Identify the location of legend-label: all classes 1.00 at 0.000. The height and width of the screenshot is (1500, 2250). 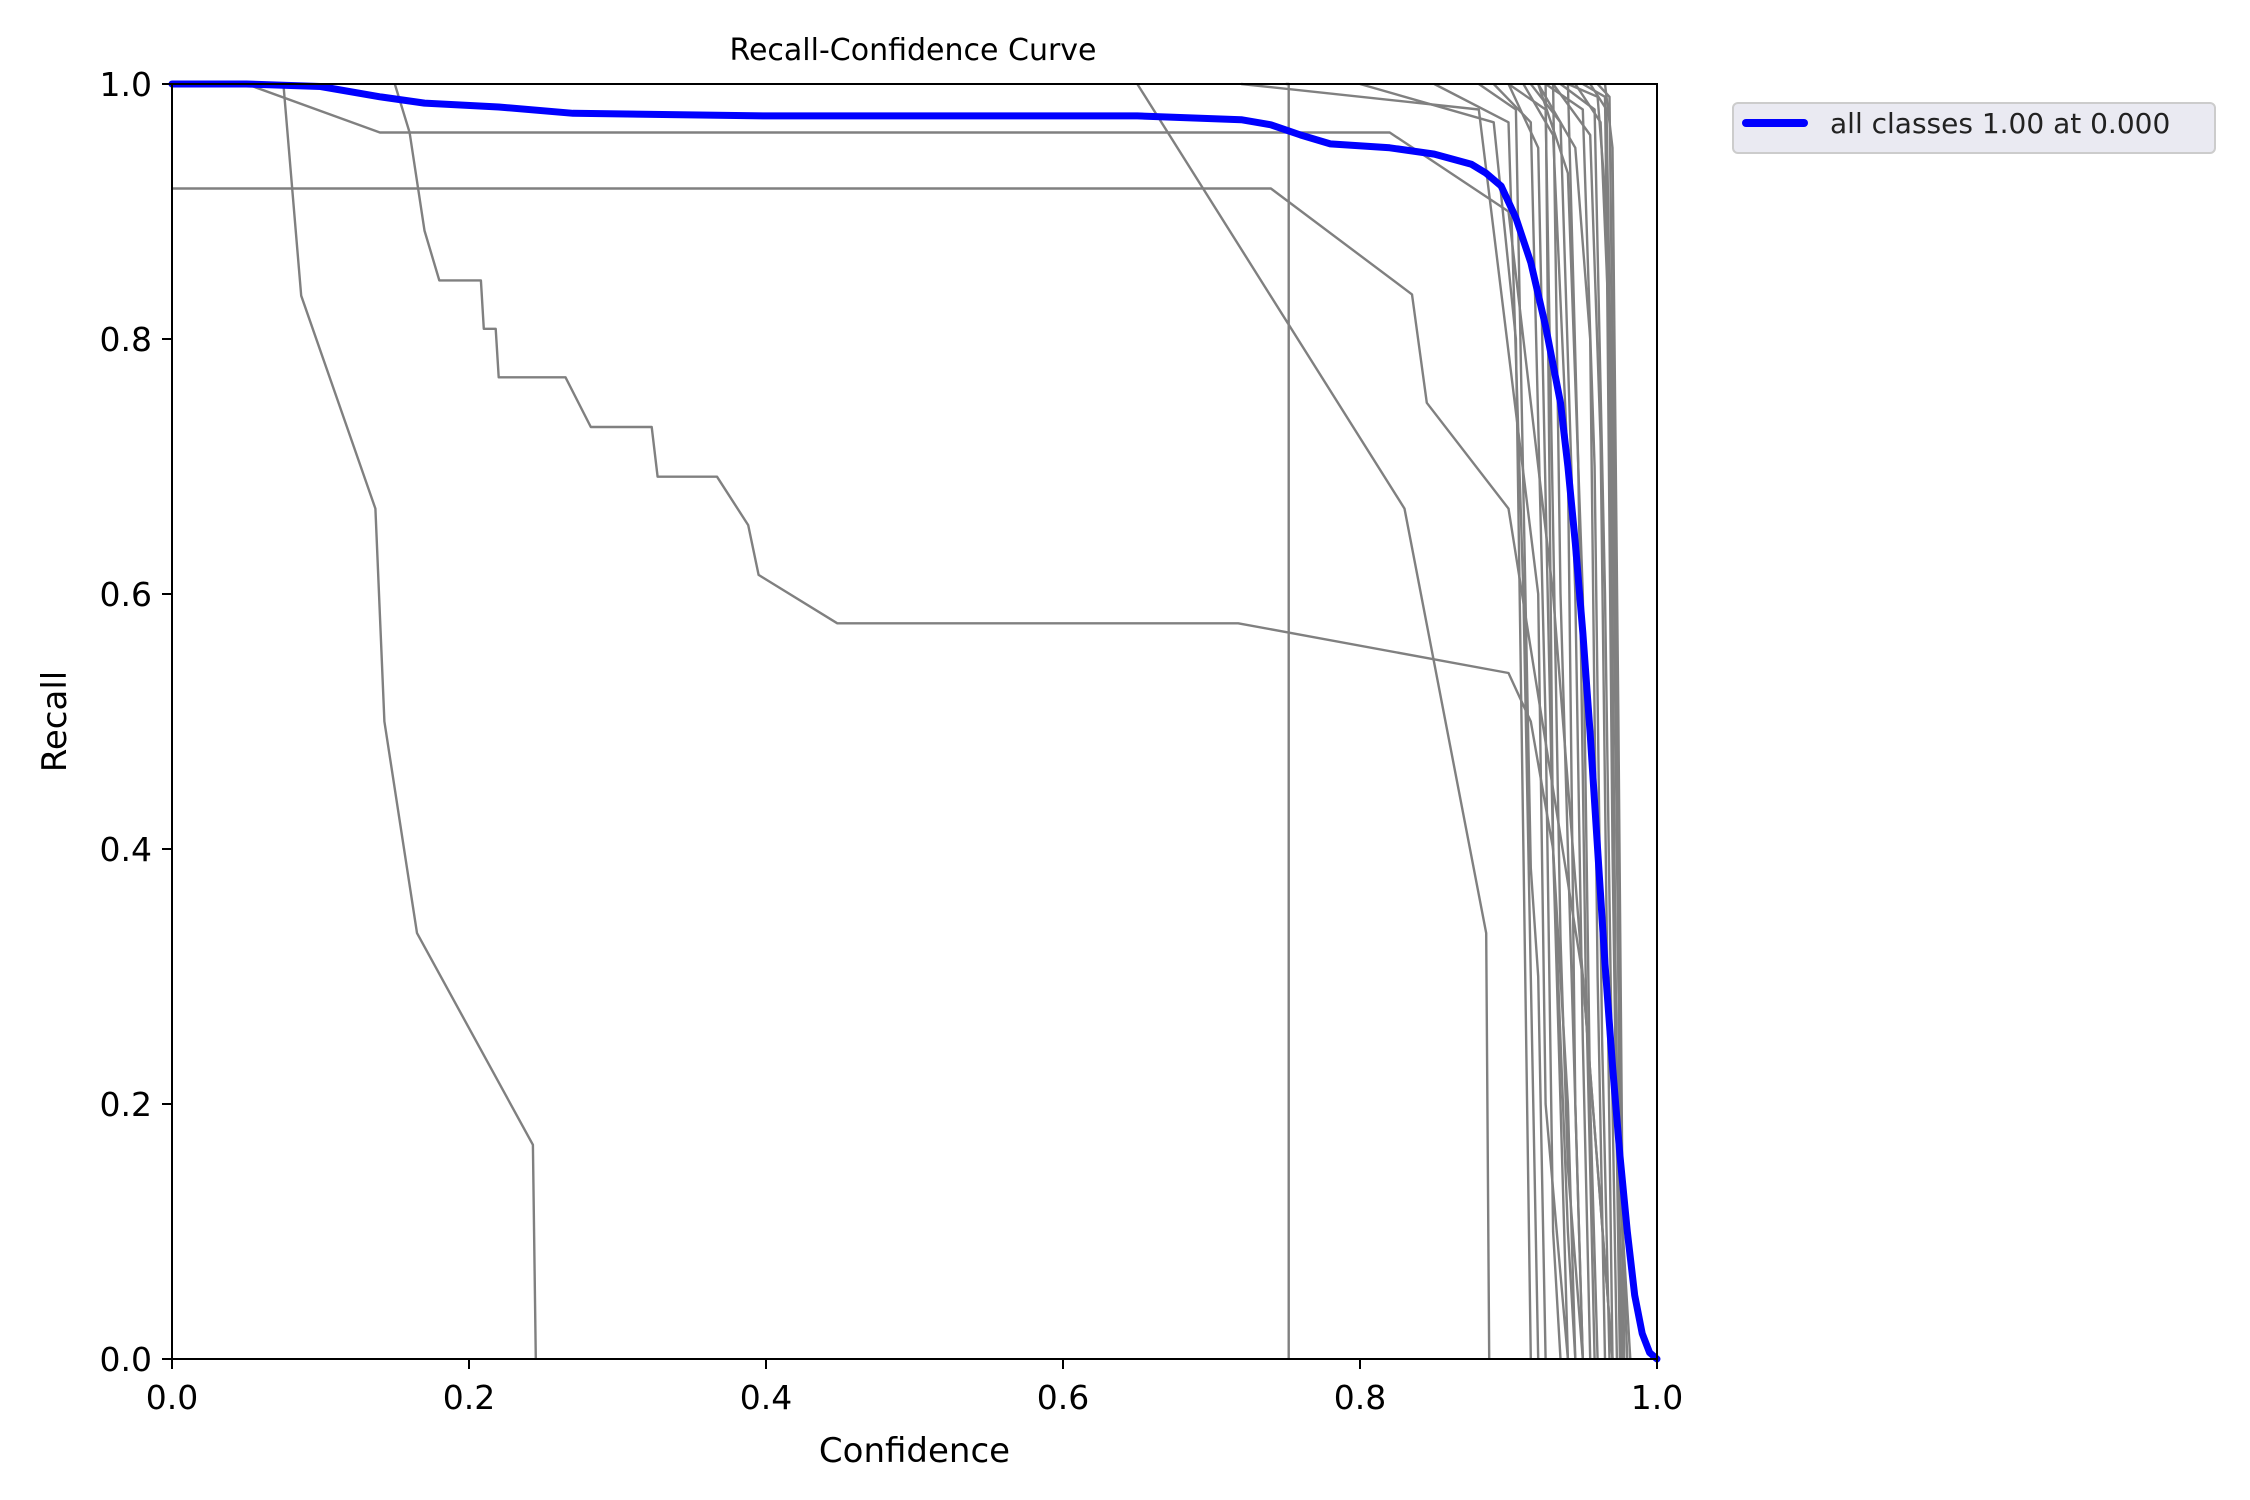
(2000, 123).